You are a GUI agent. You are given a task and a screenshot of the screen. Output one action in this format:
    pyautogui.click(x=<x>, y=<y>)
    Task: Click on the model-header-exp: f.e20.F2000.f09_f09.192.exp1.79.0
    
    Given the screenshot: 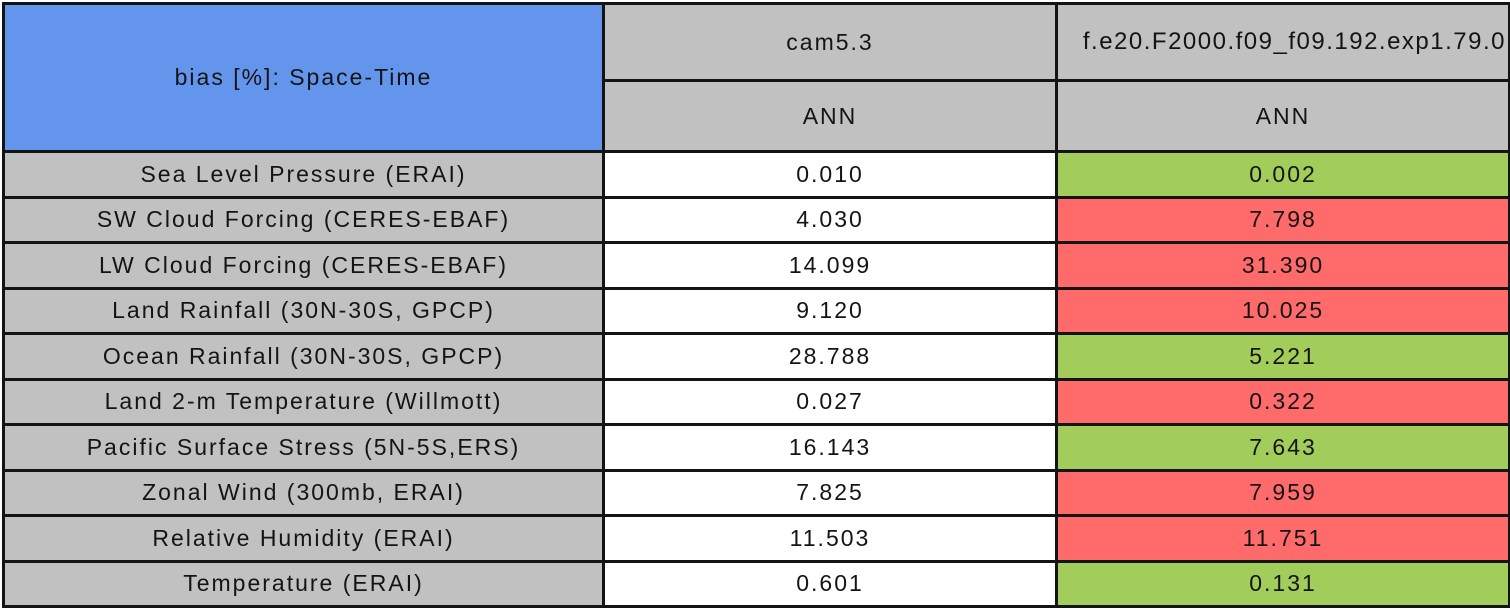 What is the action you would take?
    pyautogui.click(x=1282, y=42)
    